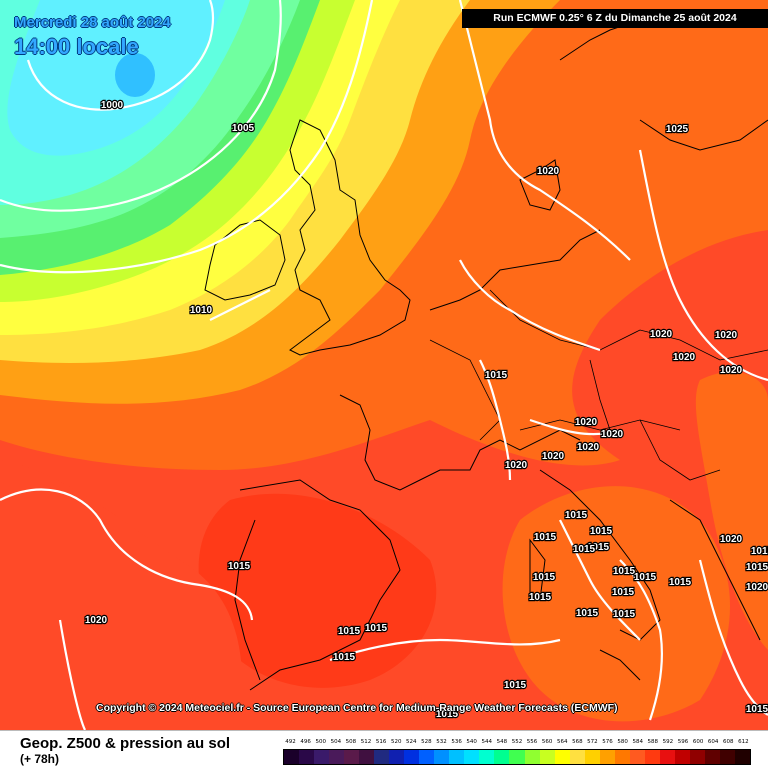  I want to click on scale-label: 524, so click(411, 742).